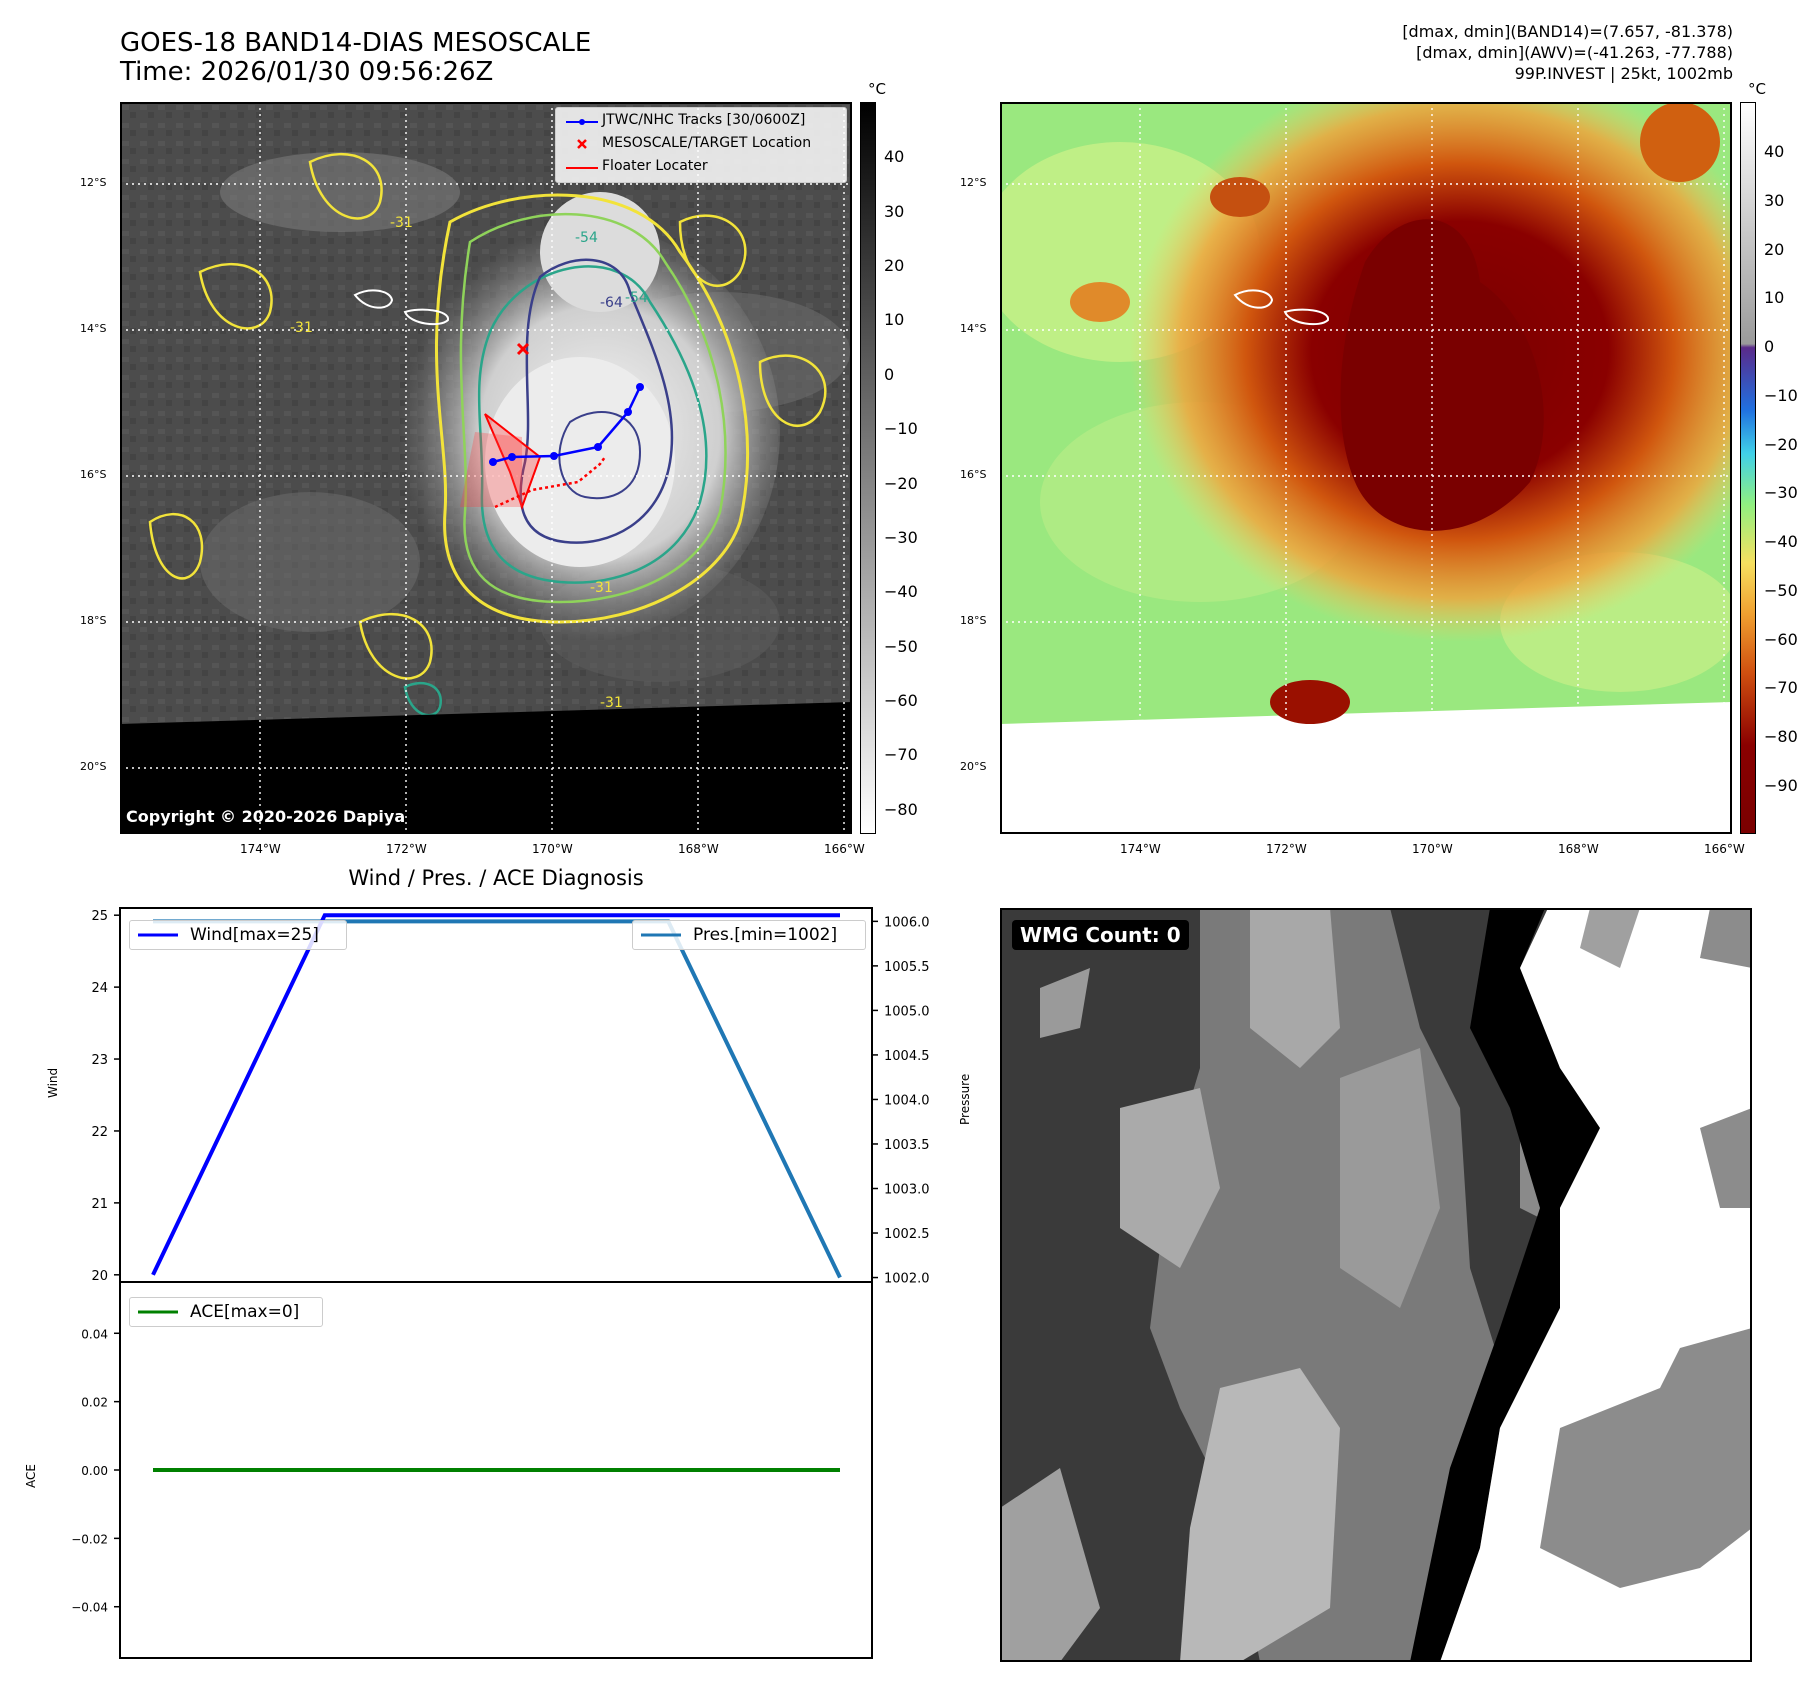 This screenshot has width=1813, height=1690. Describe the element at coordinates (704, 120) in the screenshot. I see `legend-tracks: JTWC/NHC Tracks [30/0600Z]` at that location.